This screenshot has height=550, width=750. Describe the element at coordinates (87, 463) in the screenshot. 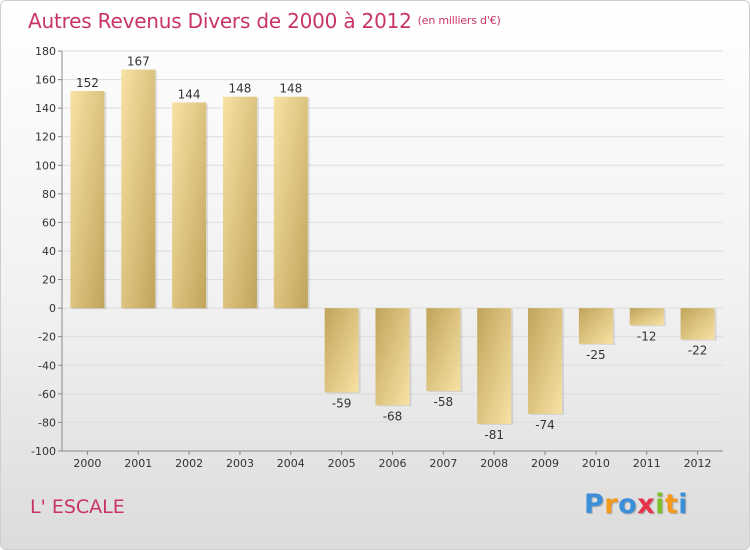

I see `x-tick-label: 2000` at that location.